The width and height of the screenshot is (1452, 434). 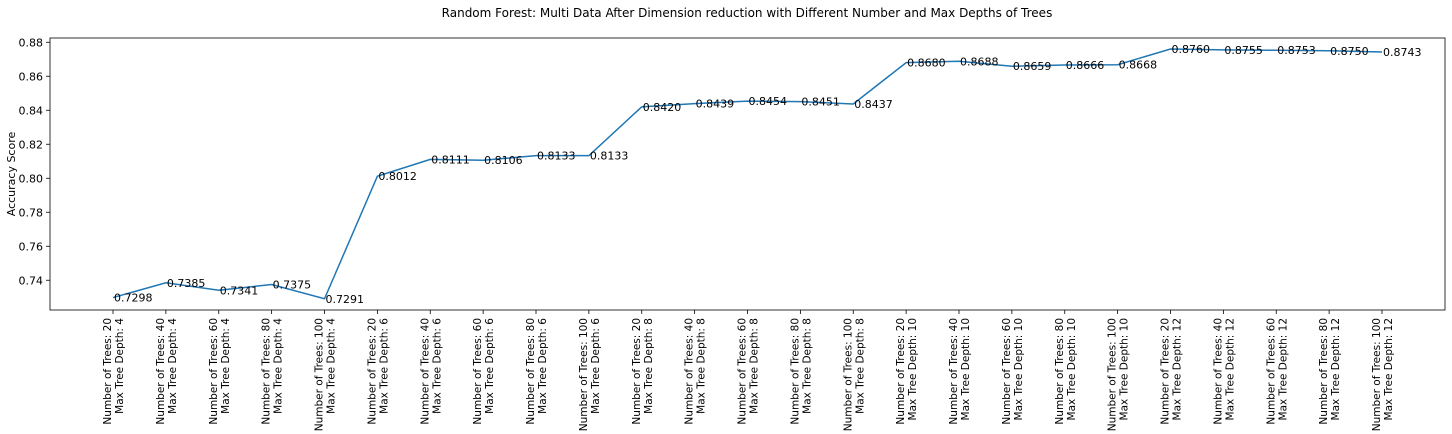 I want to click on y-tick-label: 0.80, so click(x=31, y=178).